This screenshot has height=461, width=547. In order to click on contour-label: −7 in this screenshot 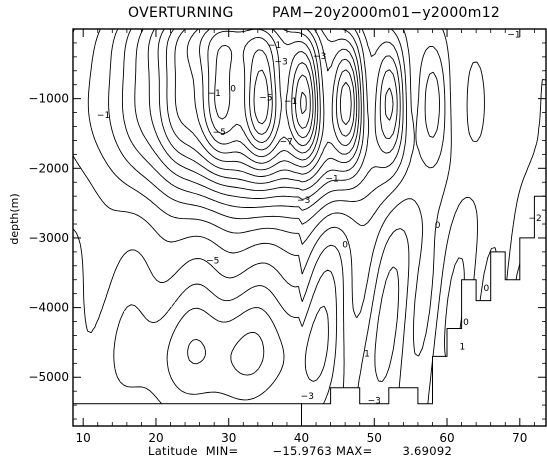, I will do `click(286, 143)`.